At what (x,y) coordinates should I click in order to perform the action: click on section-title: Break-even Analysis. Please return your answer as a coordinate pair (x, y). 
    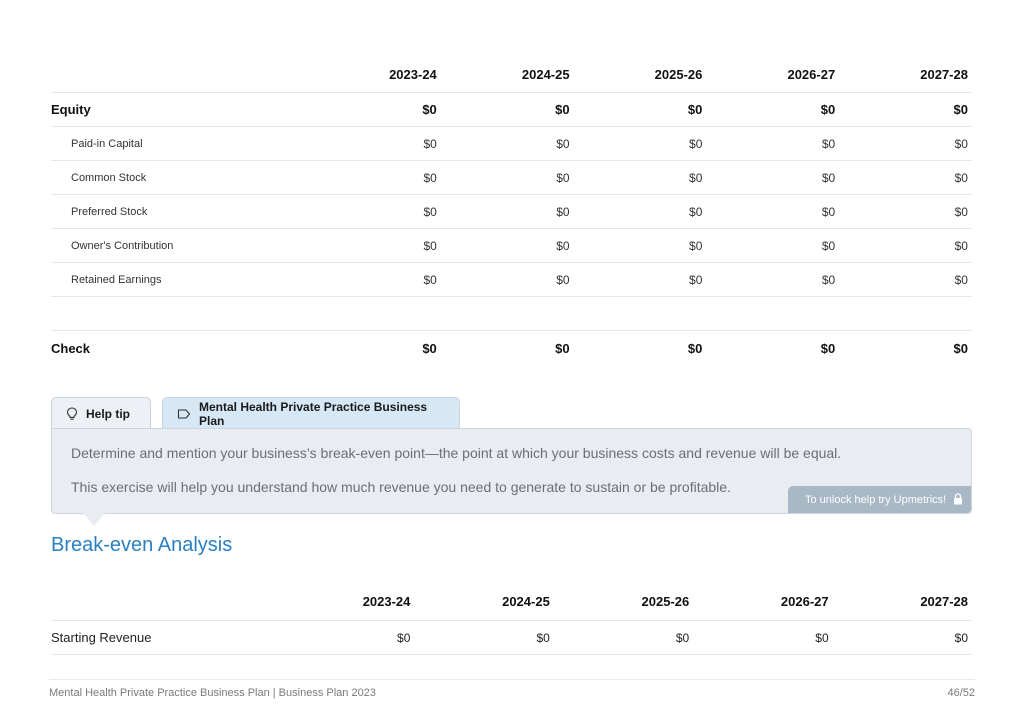
    Looking at the image, I should click on (142, 545).